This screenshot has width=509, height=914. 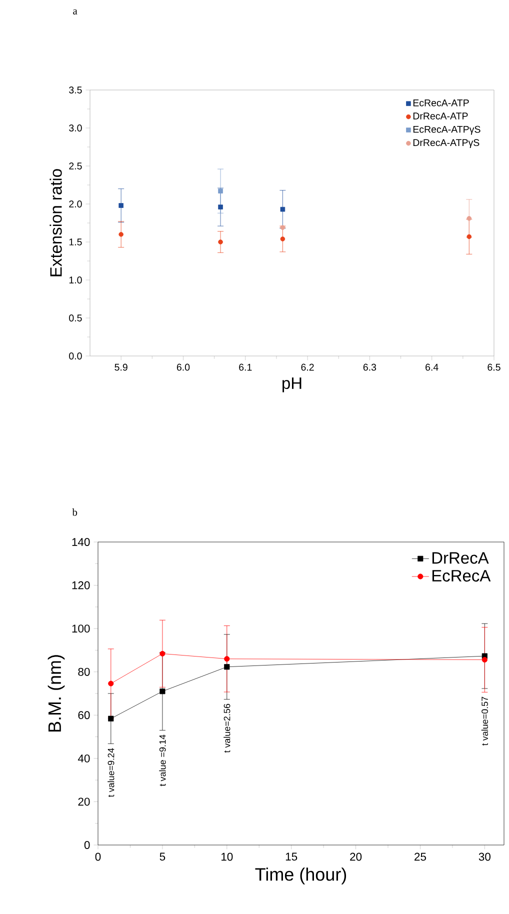 What do you see at coordinates (307, 367) in the screenshot?
I see `x-tick-label: 6.2` at bounding box center [307, 367].